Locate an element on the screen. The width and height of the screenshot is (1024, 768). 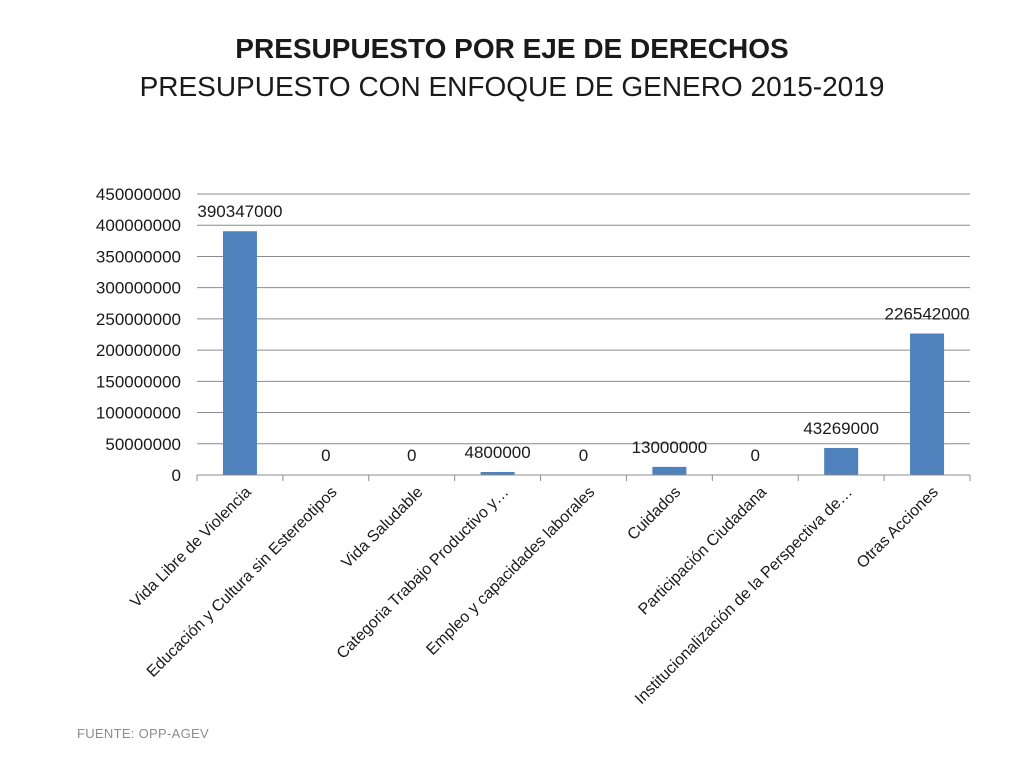
data-label: 390347000 is located at coordinates (239, 211).